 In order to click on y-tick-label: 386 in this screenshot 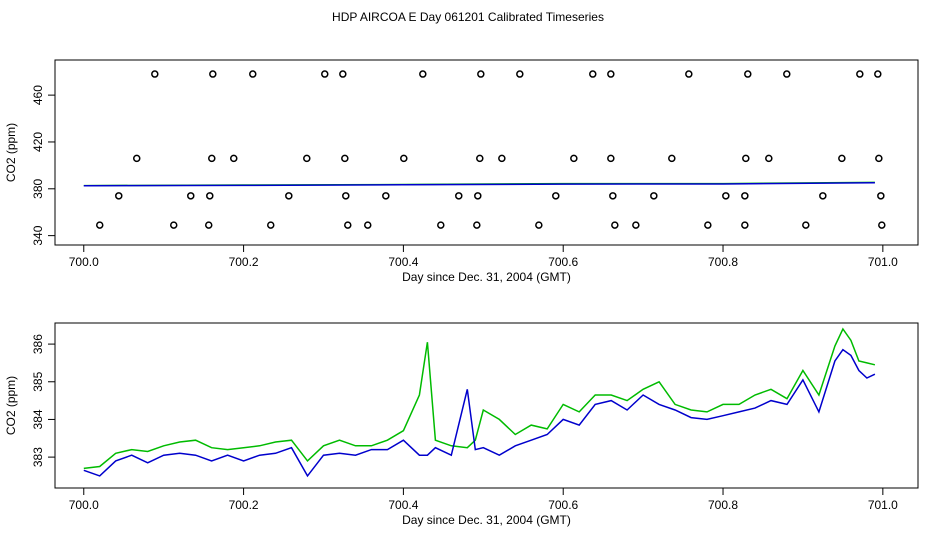, I will do `click(38, 344)`.